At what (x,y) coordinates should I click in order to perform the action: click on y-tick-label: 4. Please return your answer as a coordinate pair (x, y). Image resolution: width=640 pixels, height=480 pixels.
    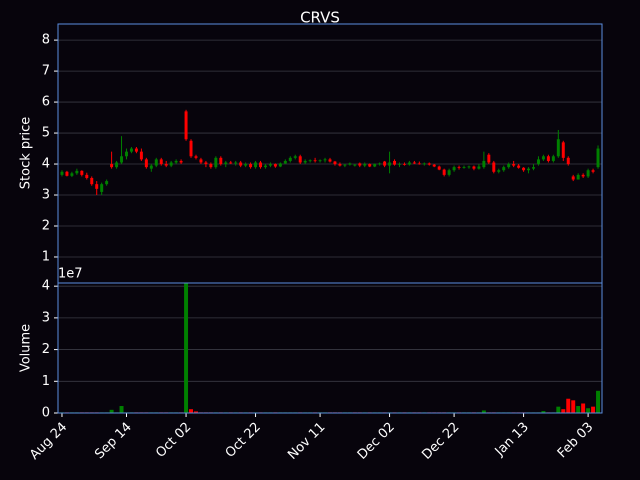
    Looking at the image, I should click on (46, 286).